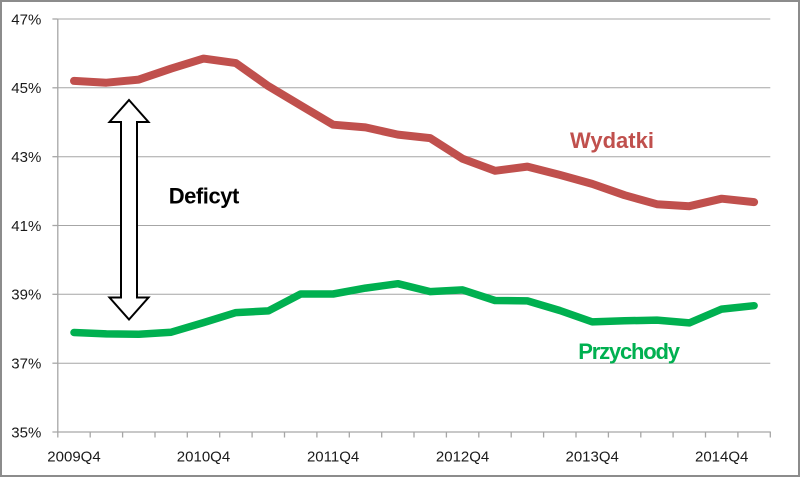 This screenshot has width=800, height=482. I want to click on svg-text: 43%, so click(26, 157).